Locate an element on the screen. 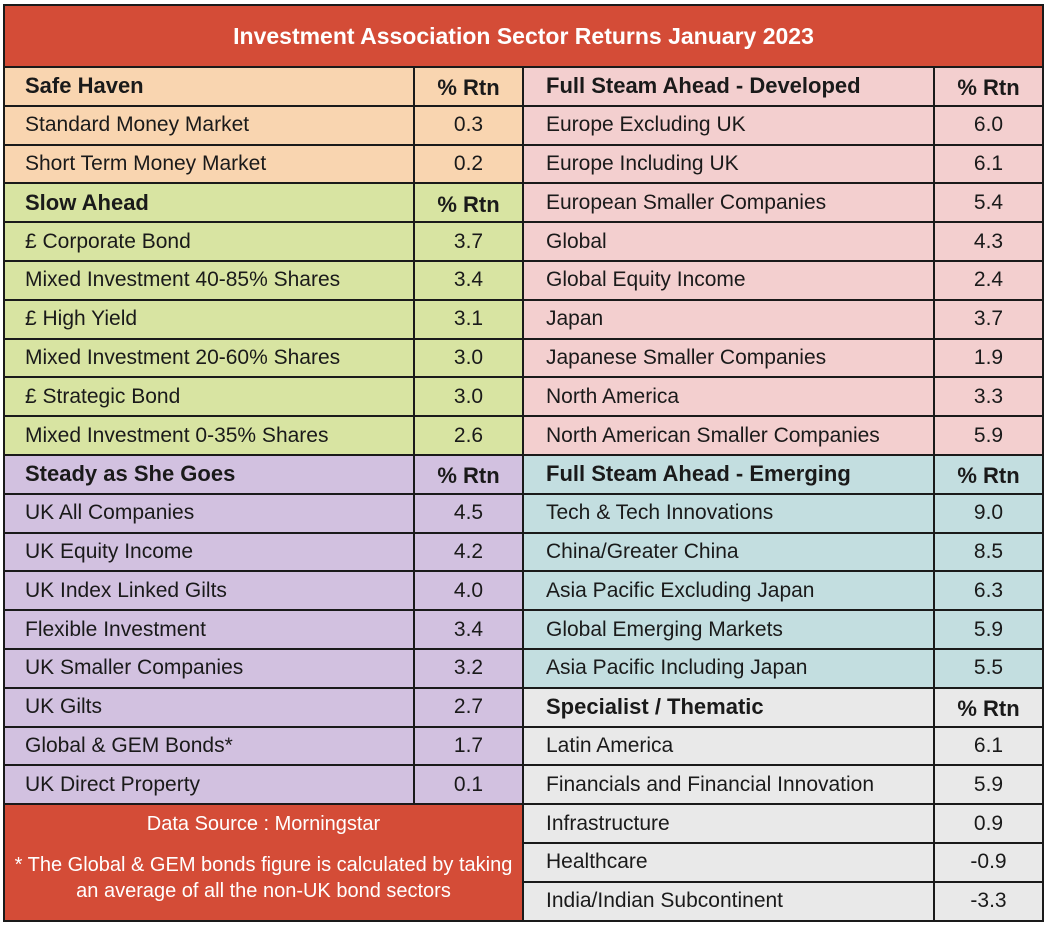 The width and height of the screenshot is (1048, 926). table-row: Europe Including UK 6.1 is located at coordinates (784, 165).